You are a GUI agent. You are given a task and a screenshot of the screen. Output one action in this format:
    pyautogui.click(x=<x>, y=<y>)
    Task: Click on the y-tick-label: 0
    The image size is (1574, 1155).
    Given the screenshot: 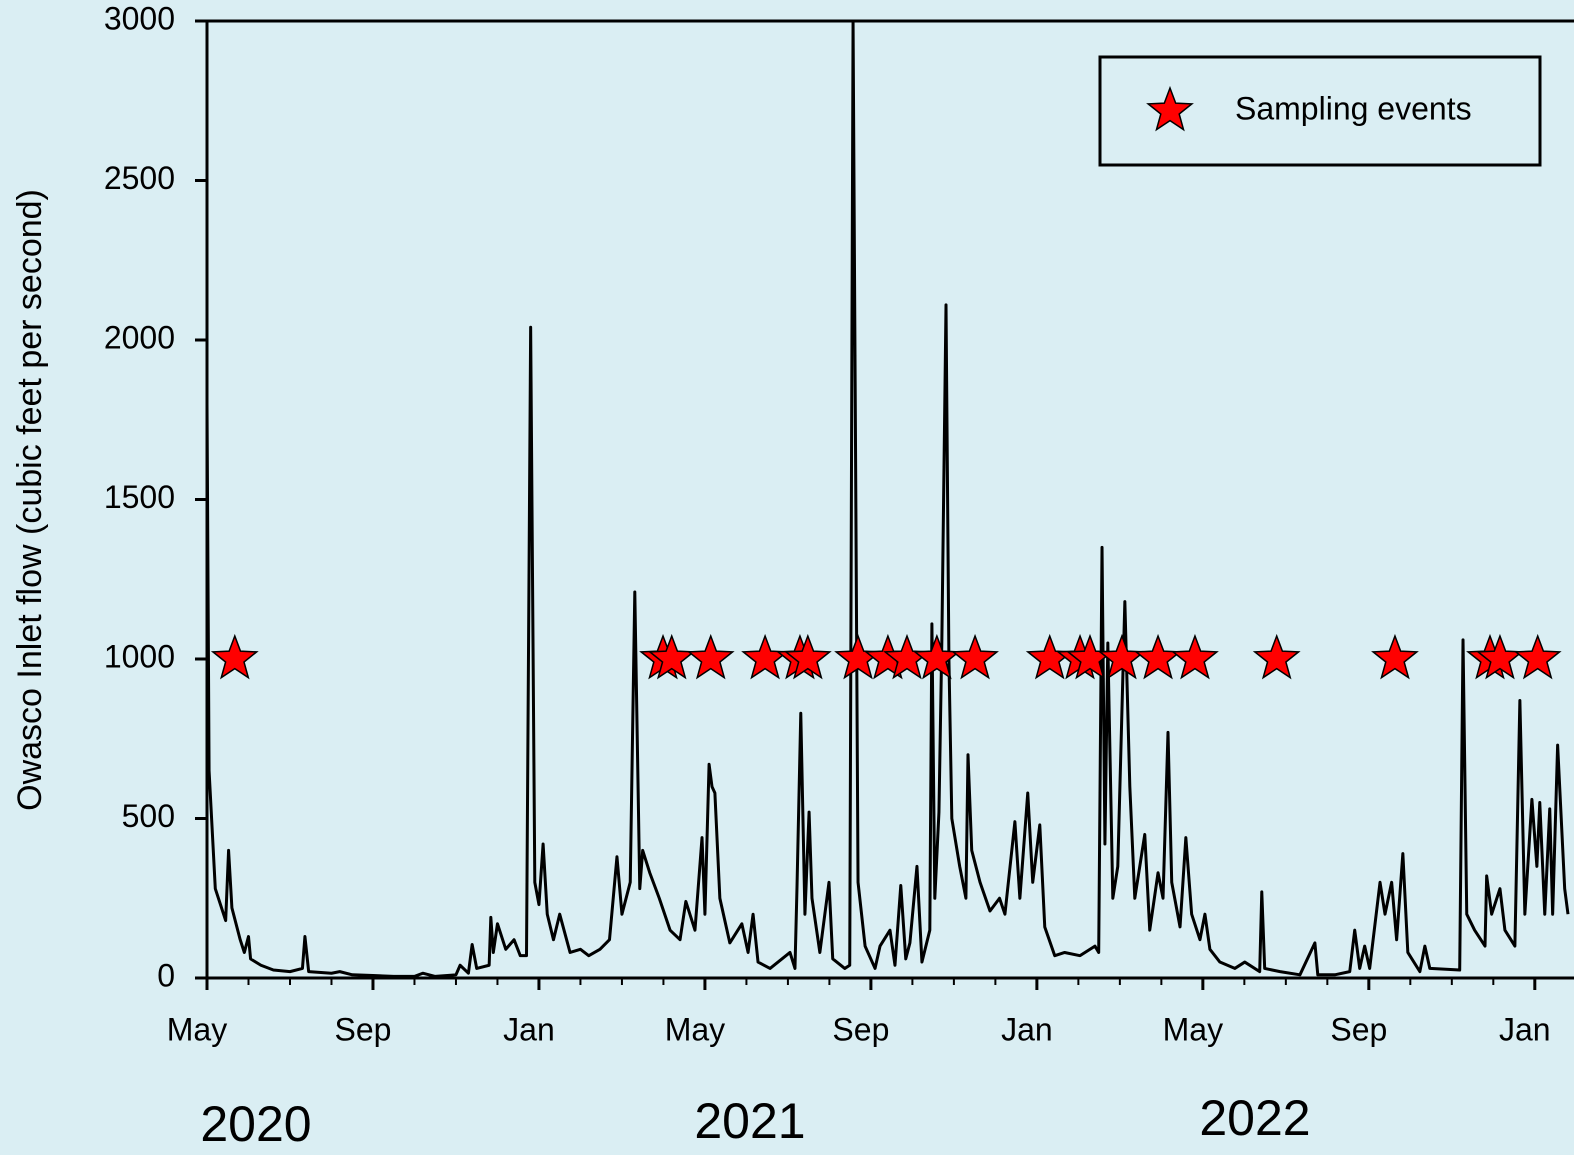 What is the action you would take?
    pyautogui.click(x=166, y=975)
    